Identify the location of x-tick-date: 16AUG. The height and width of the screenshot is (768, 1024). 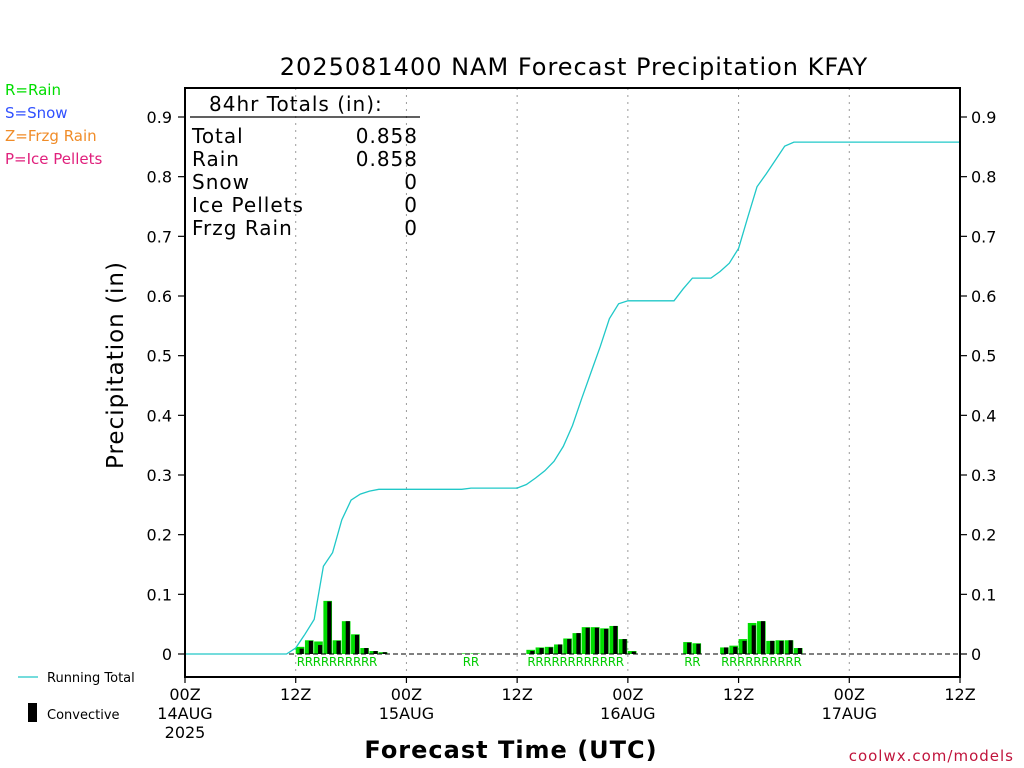
(627, 713).